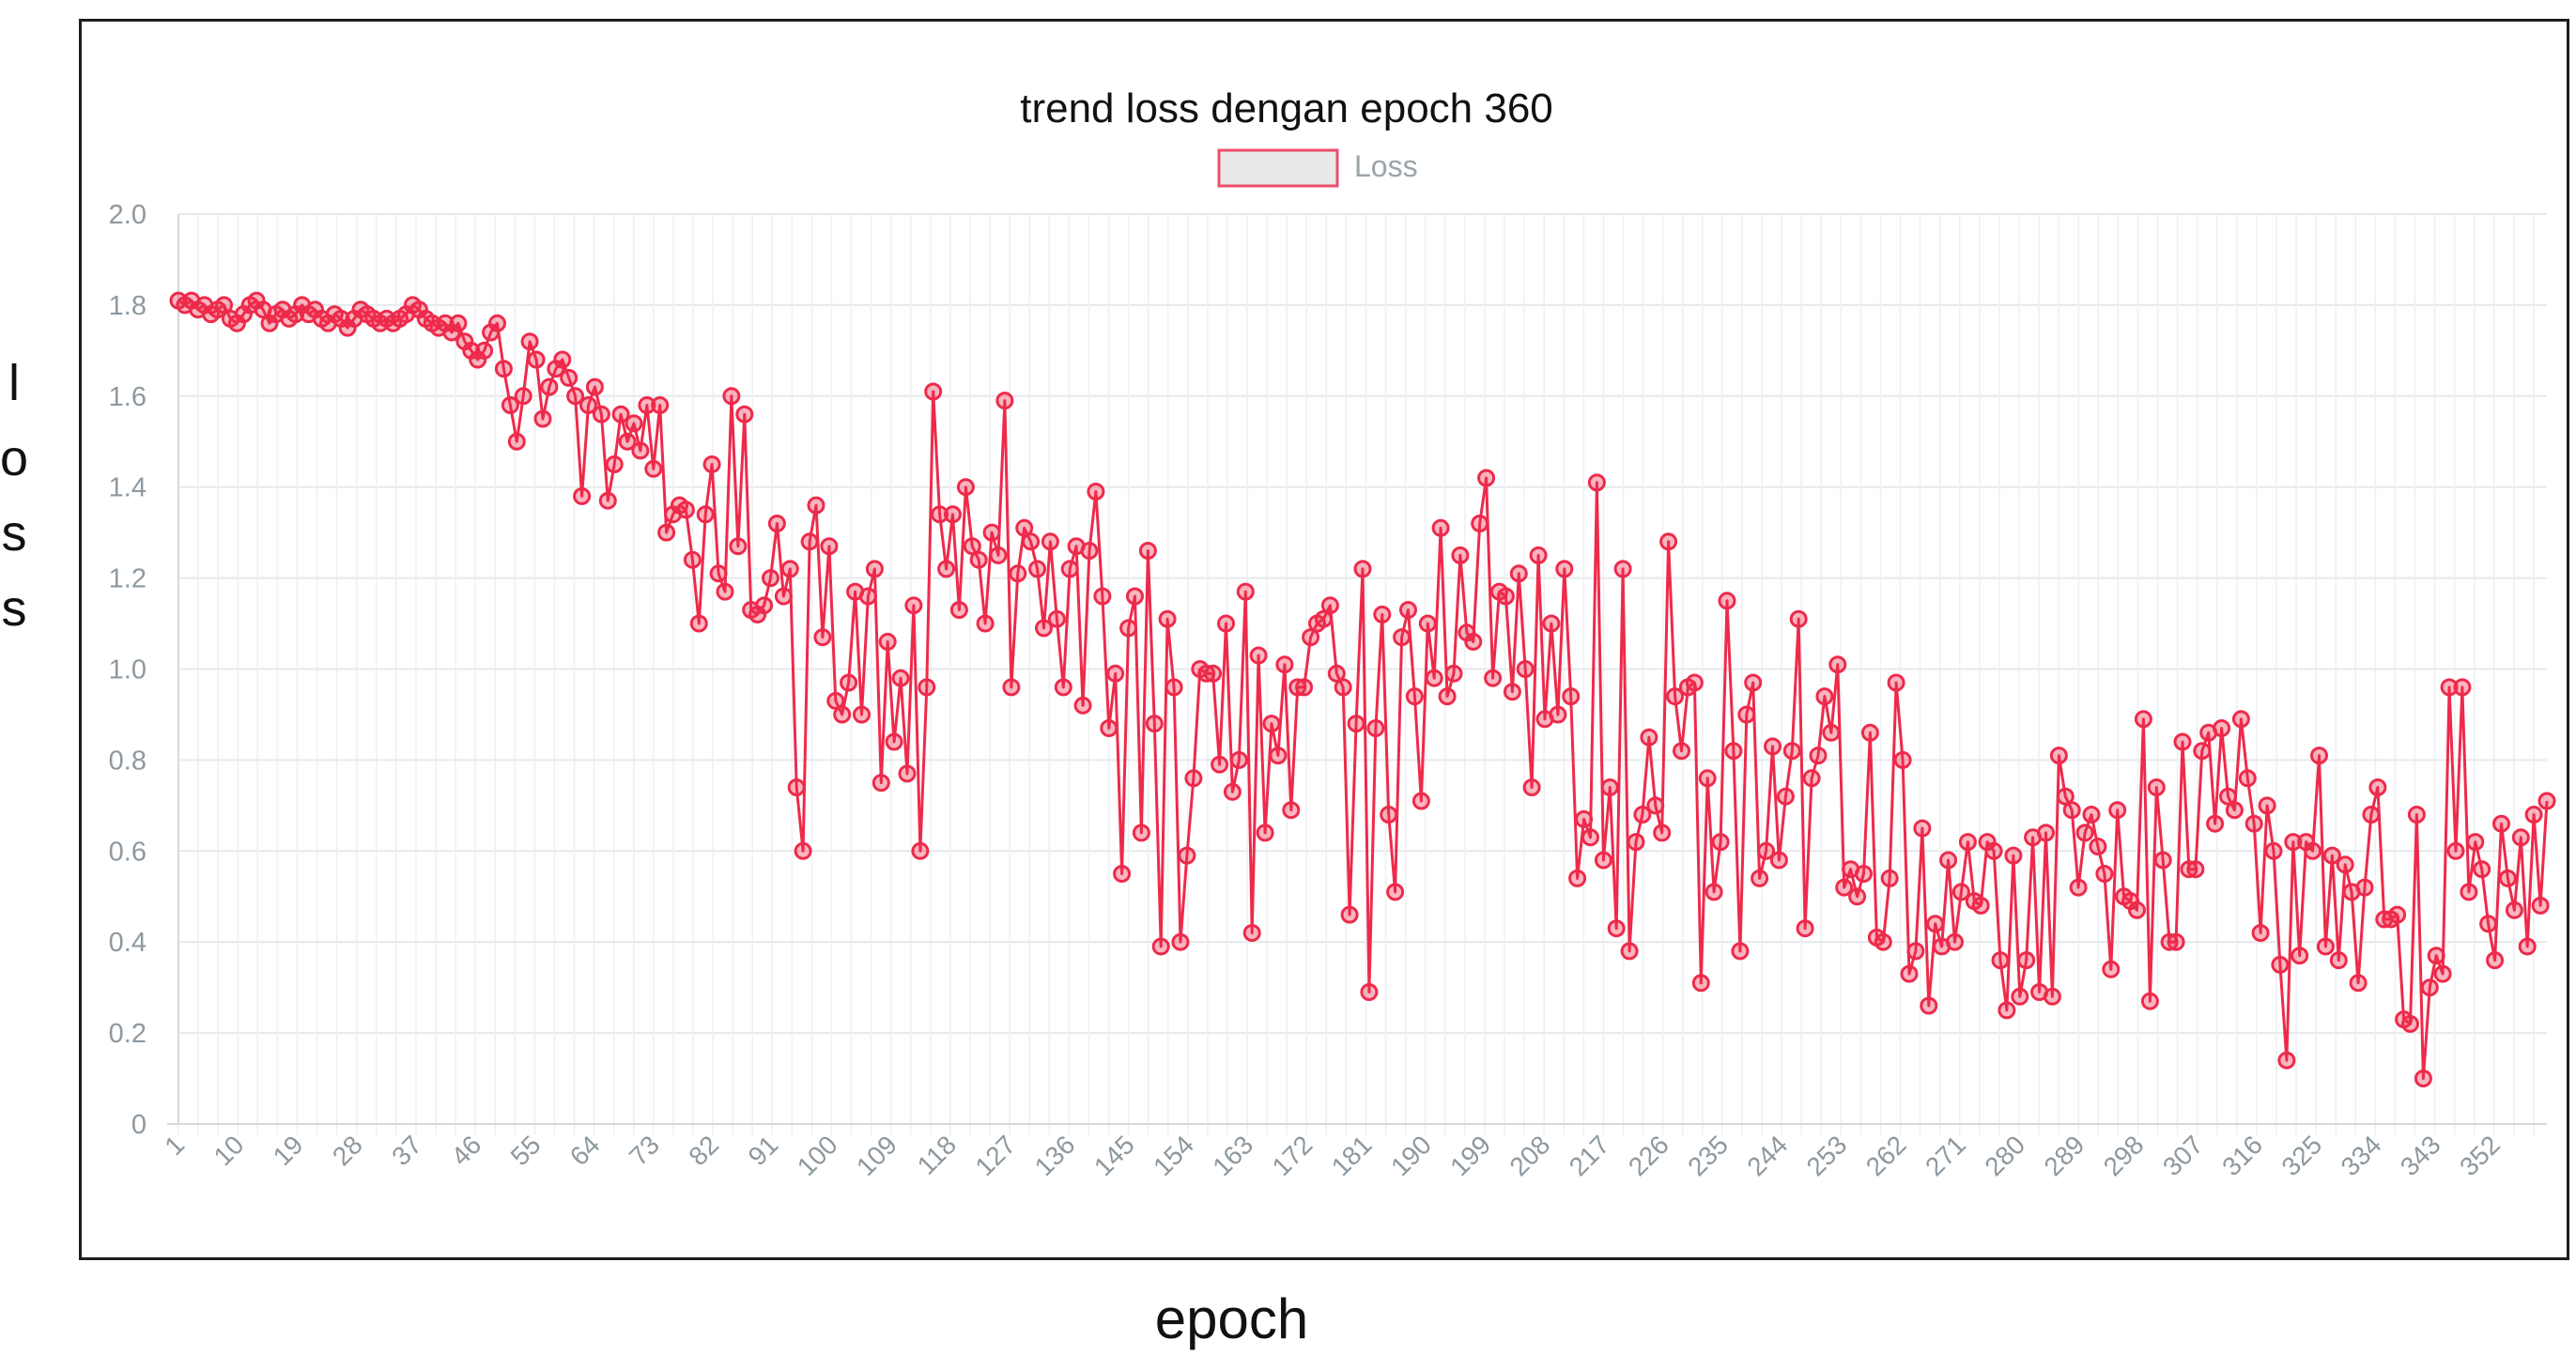 This screenshot has height=1355, width=2576. What do you see at coordinates (1278, 168) in the screenshot?
I see `legend-swatch` at bounding box center [1278, 168].